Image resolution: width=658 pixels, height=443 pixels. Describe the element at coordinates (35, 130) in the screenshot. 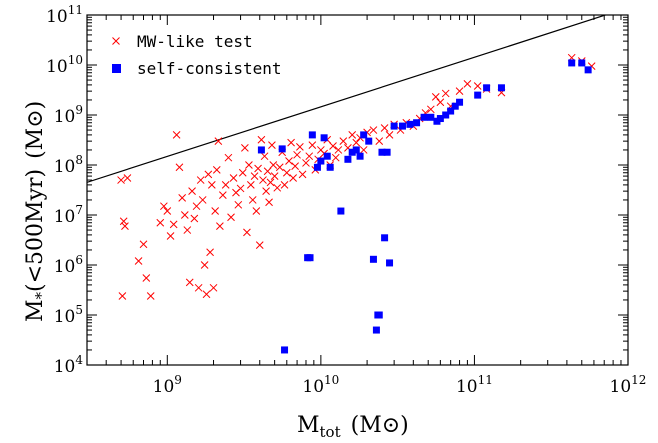

I see `y-axis-label-unit: (M⊙)` at that location.